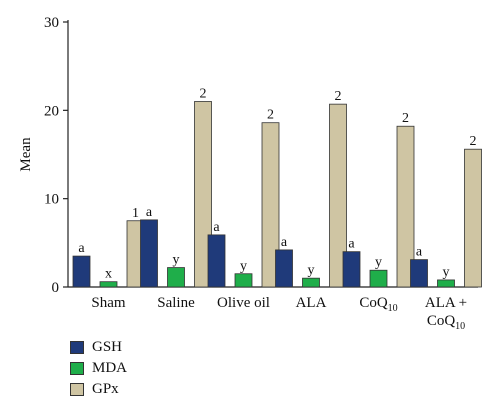  I want to click on bar-annotation: 1, so click(135, 213).